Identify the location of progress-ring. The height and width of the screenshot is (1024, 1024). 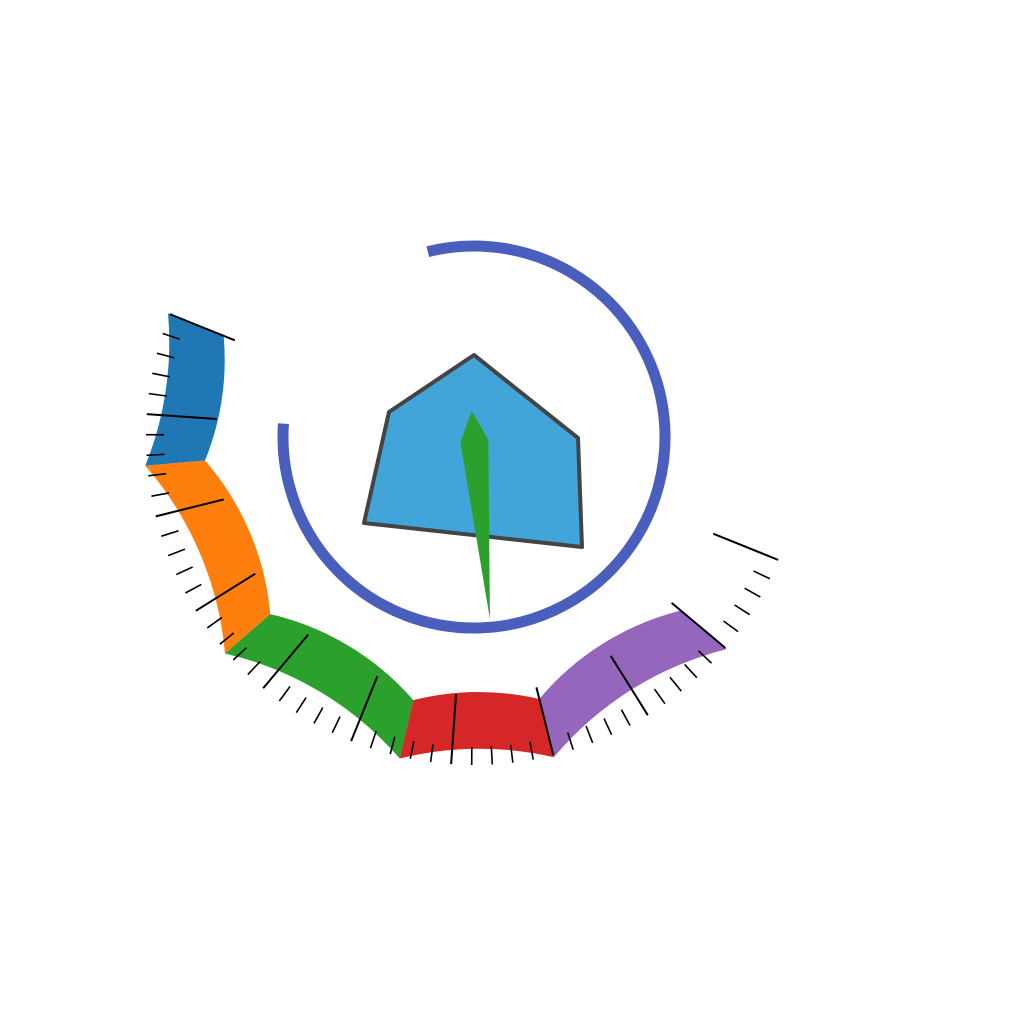
(474, 437).